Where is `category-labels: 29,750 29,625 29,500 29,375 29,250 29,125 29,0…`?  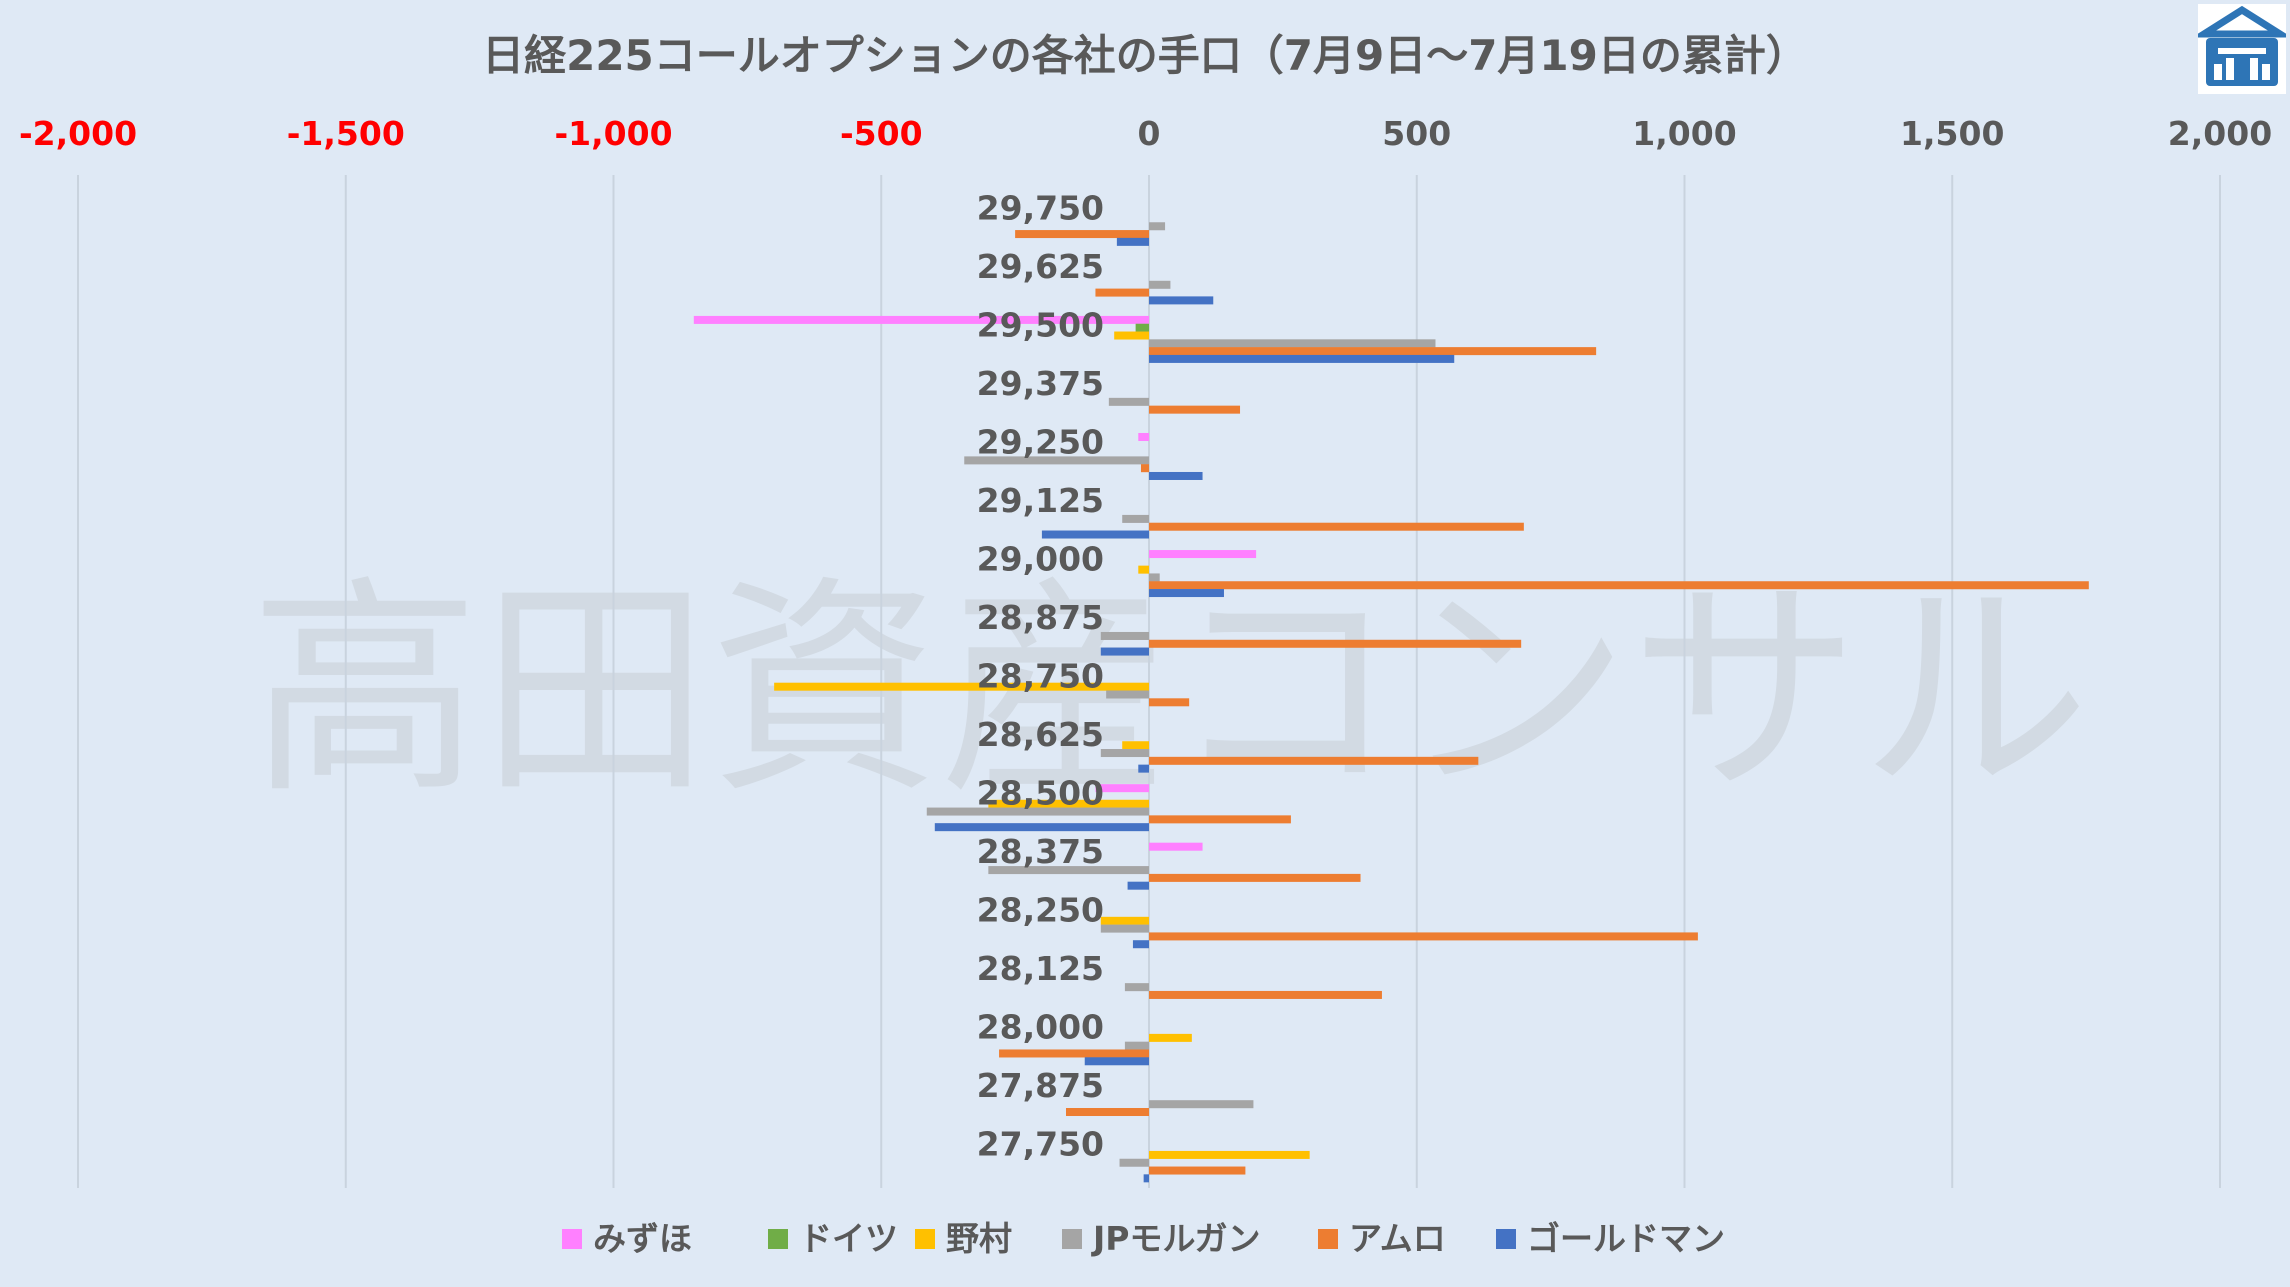
category-labels: 29,750 29,625 29,500 29,375 29,250 29,125 29,0… is located at coordinates (1040, 675).